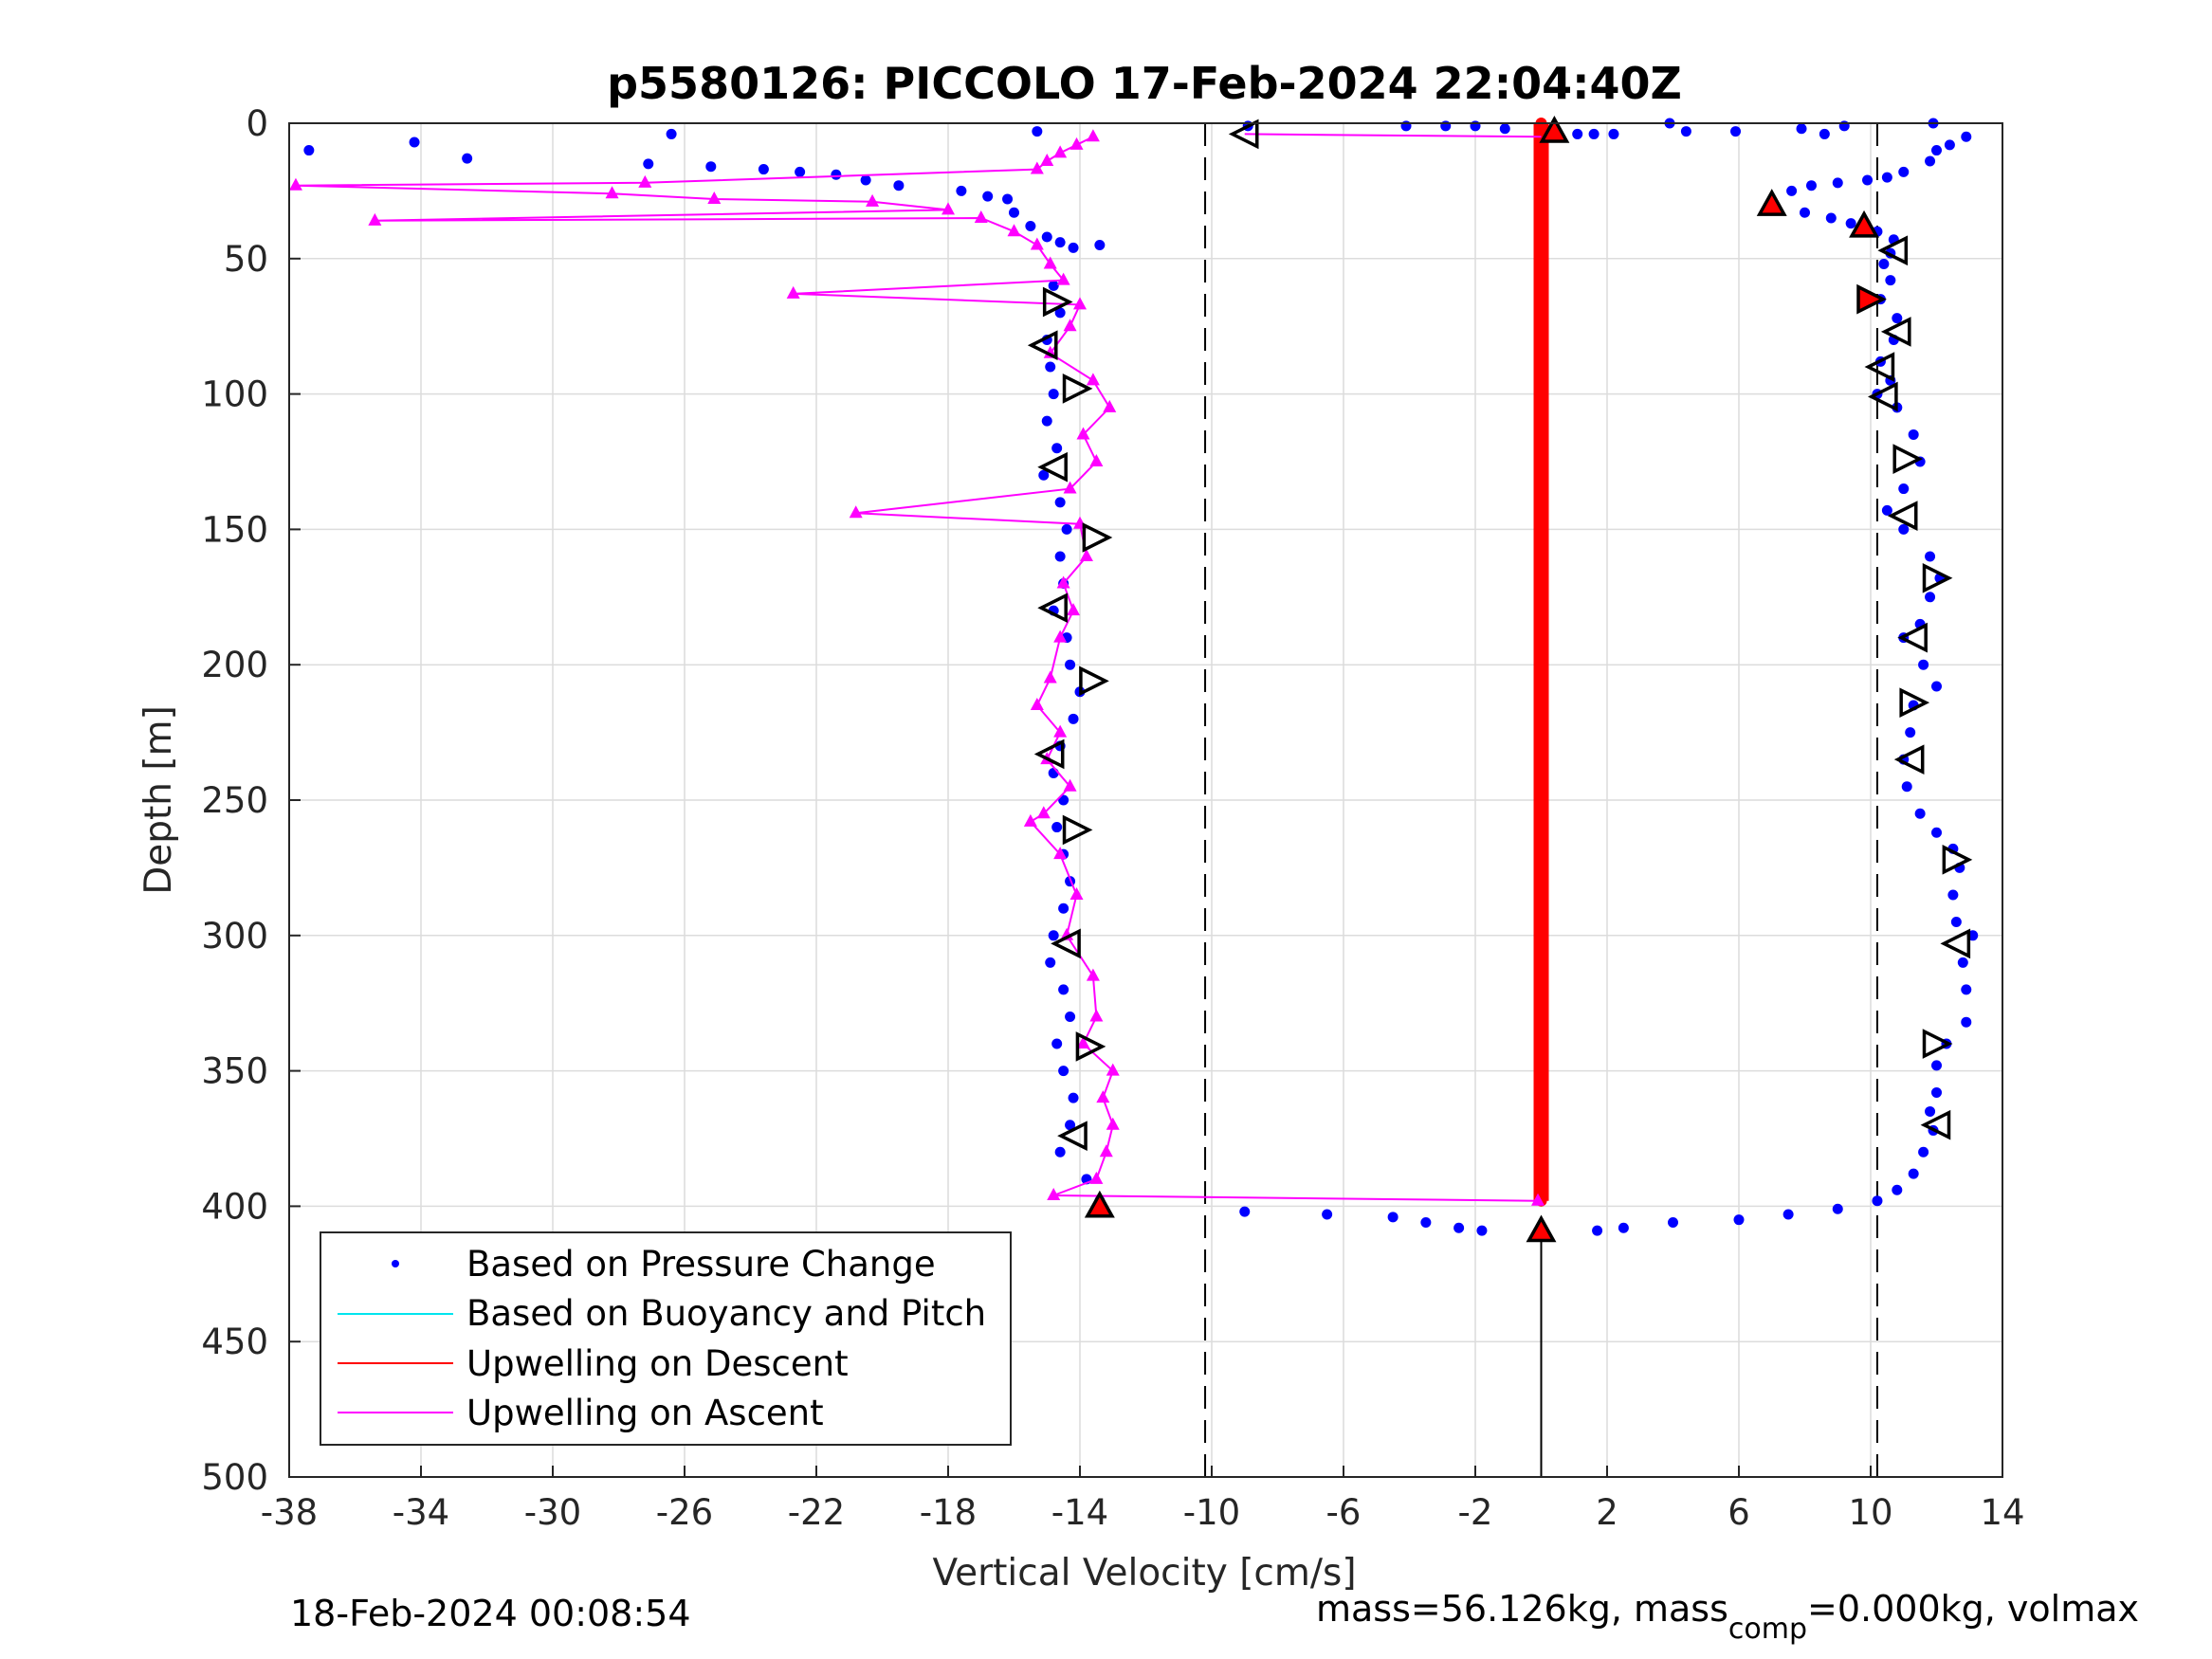  I want to click on x-tick-label: -34, so click(421, 1512).